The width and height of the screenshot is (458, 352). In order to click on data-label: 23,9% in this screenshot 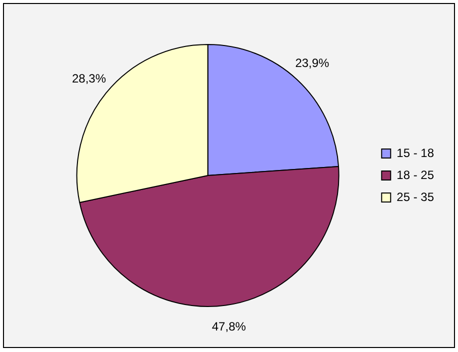, I will do `click(312, 63)`.